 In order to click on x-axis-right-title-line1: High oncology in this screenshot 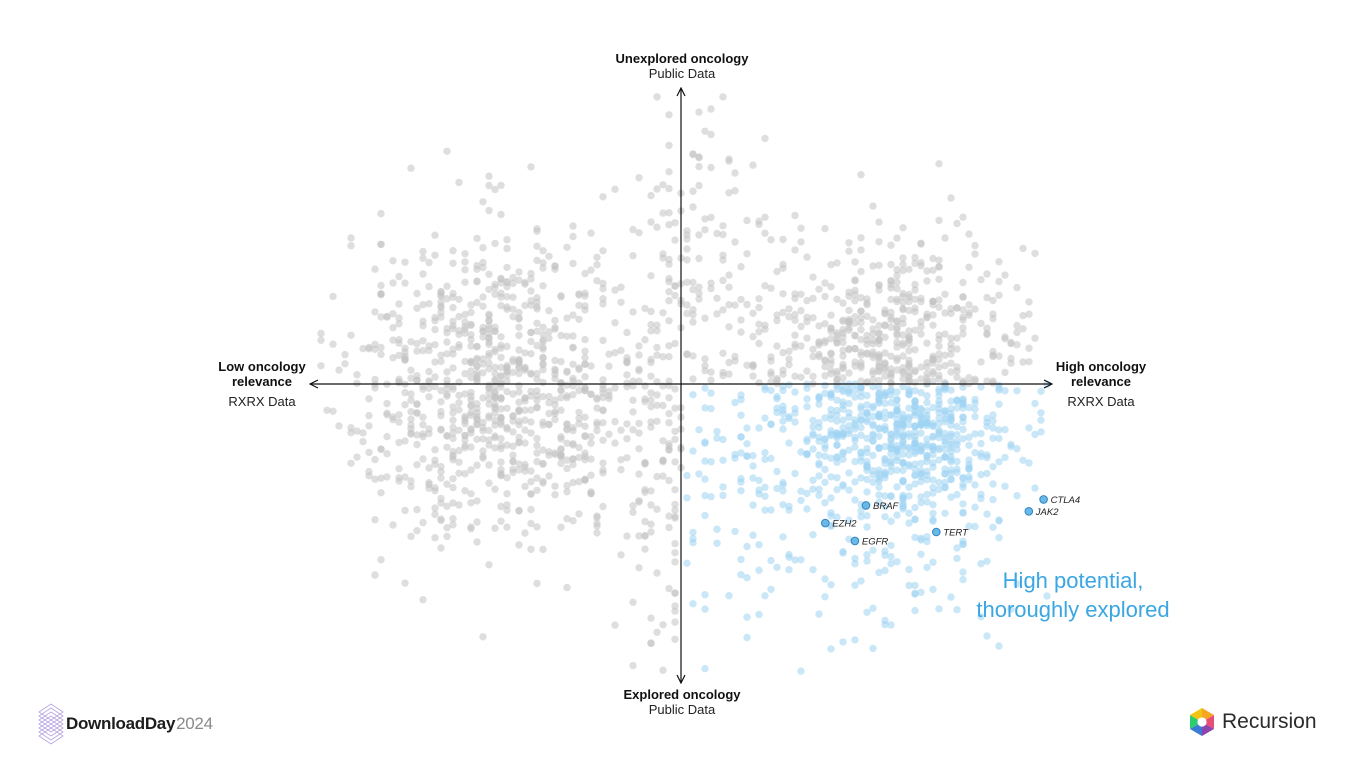, I will do `click(1101, 366)`.